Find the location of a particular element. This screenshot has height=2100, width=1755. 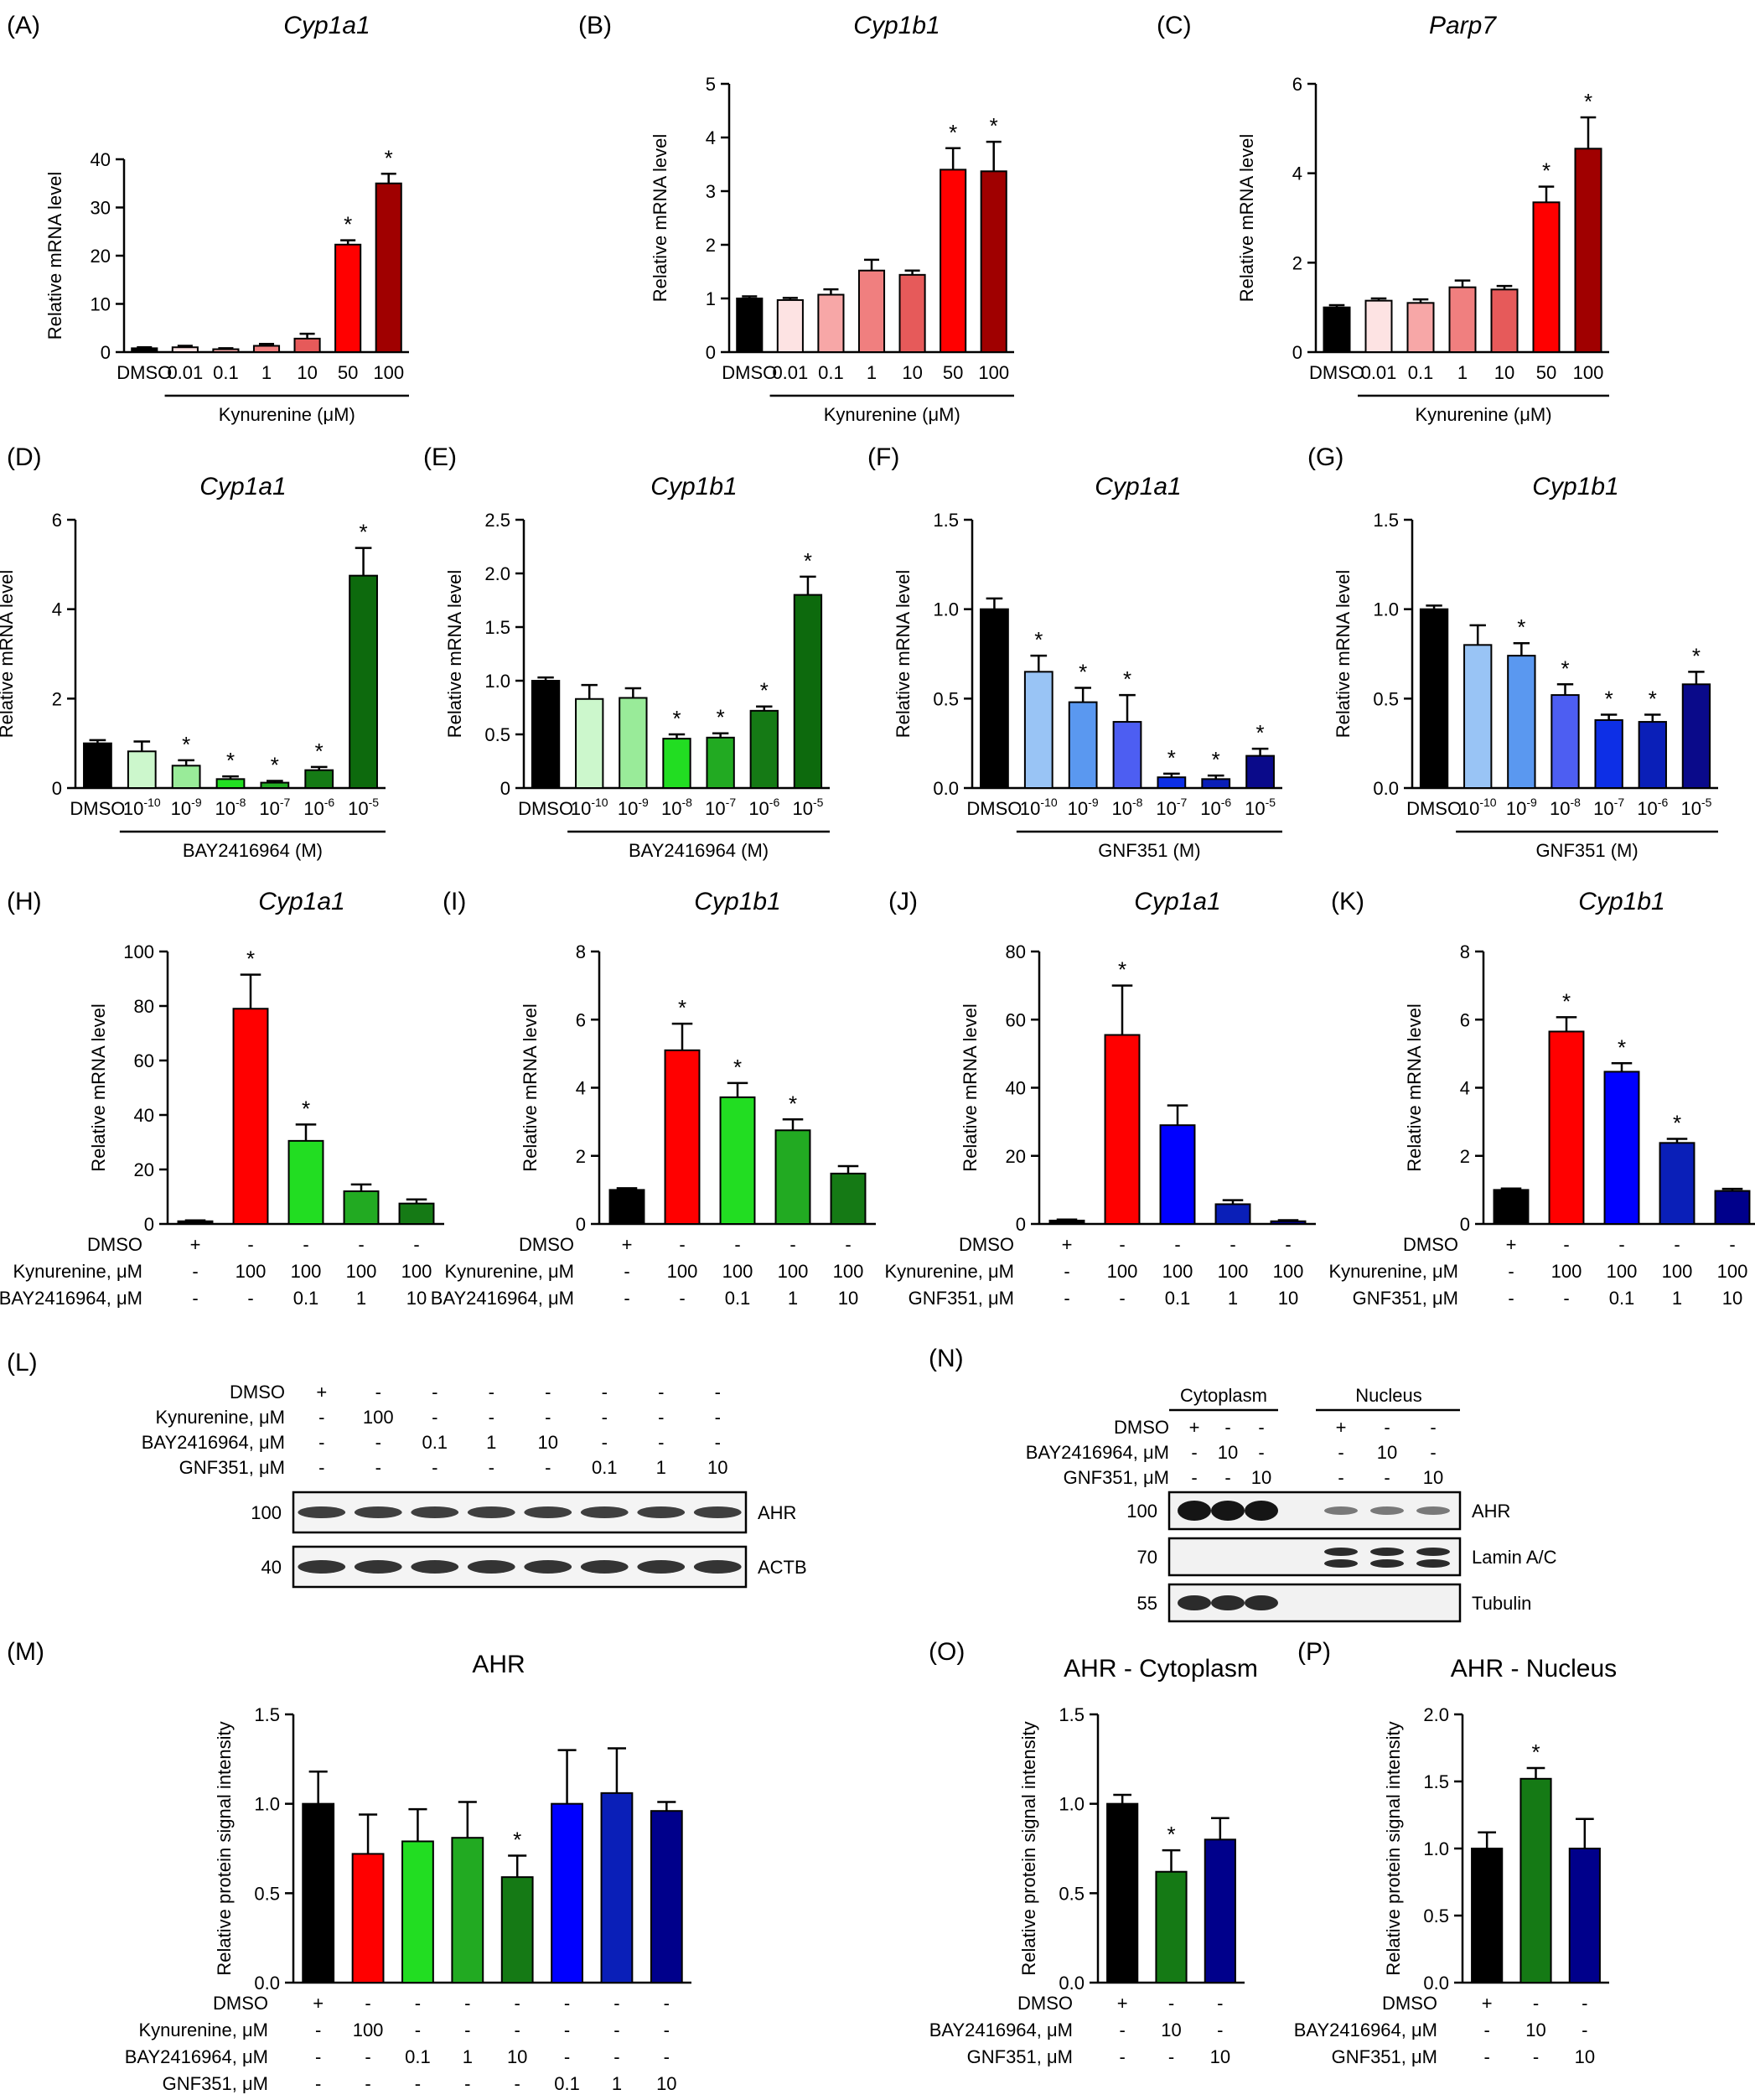

panel-label: (D) is located at coordinates (24, 457).